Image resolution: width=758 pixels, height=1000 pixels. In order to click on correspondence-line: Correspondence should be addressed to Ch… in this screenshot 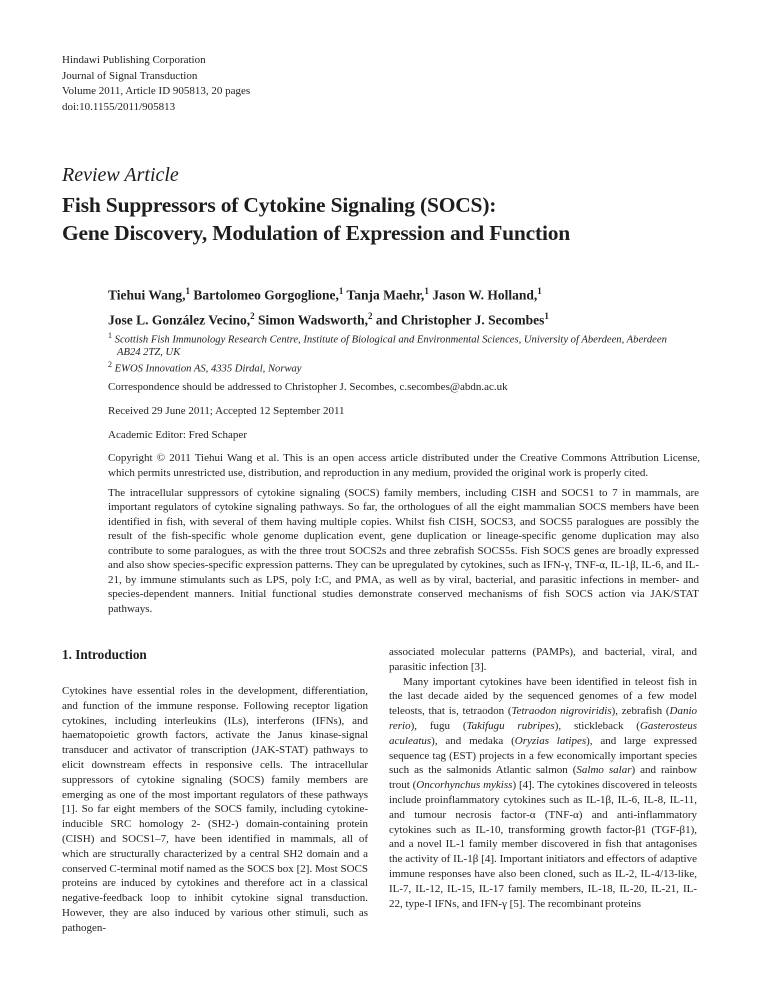, I will do `click(308, 387)`.